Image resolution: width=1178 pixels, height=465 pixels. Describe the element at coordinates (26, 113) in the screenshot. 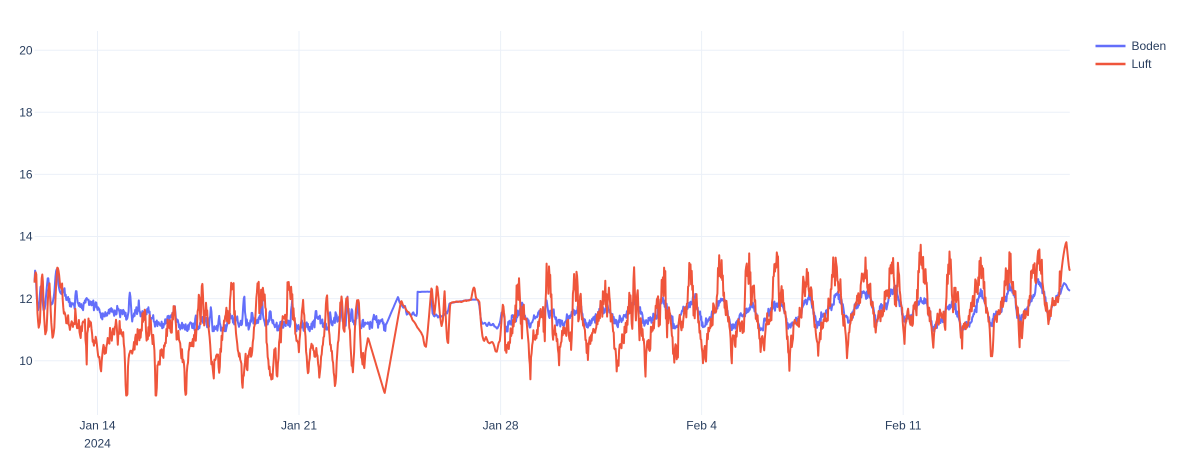

I see `svg-text: 18` at that location.